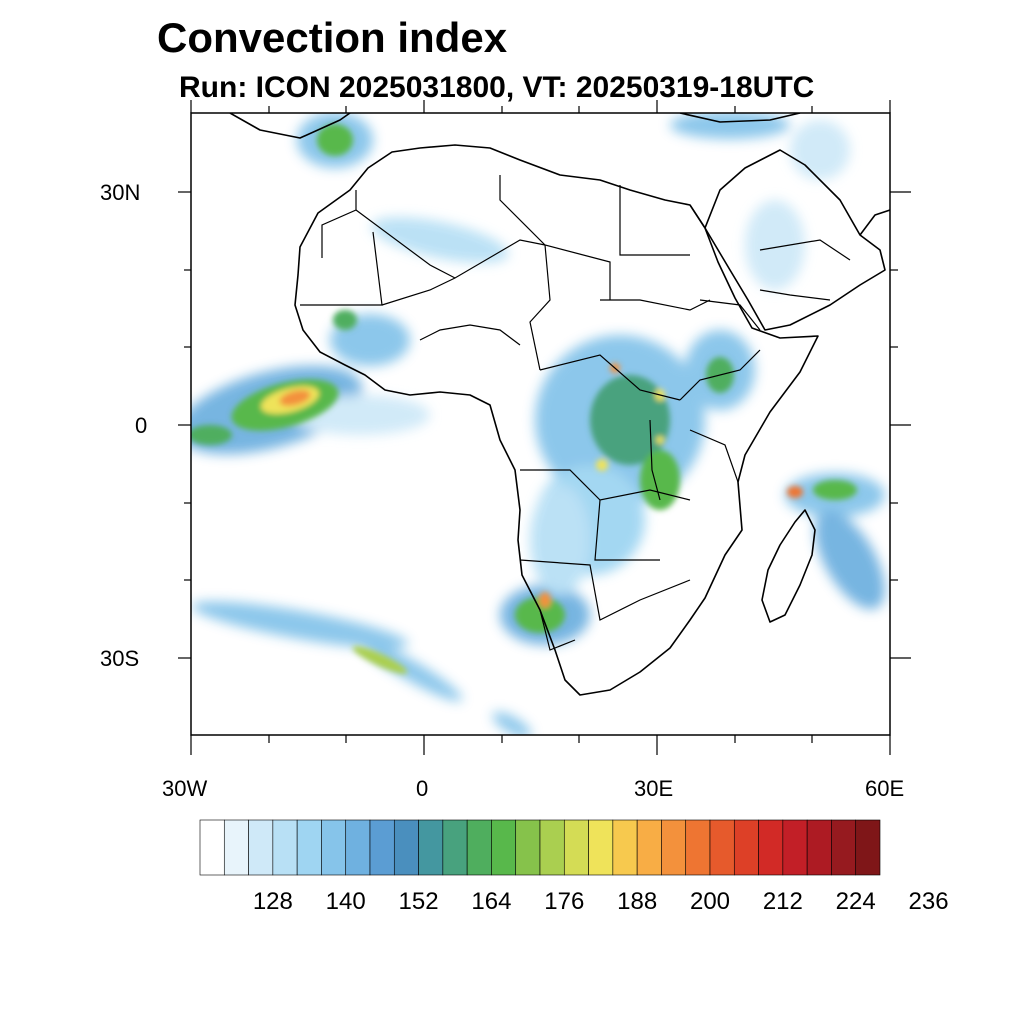 This screenshot has width=1024, height=1024. Describe the element at coordinates (332, 37) in the screenshot. I see `map-title: Convection index` at that location.